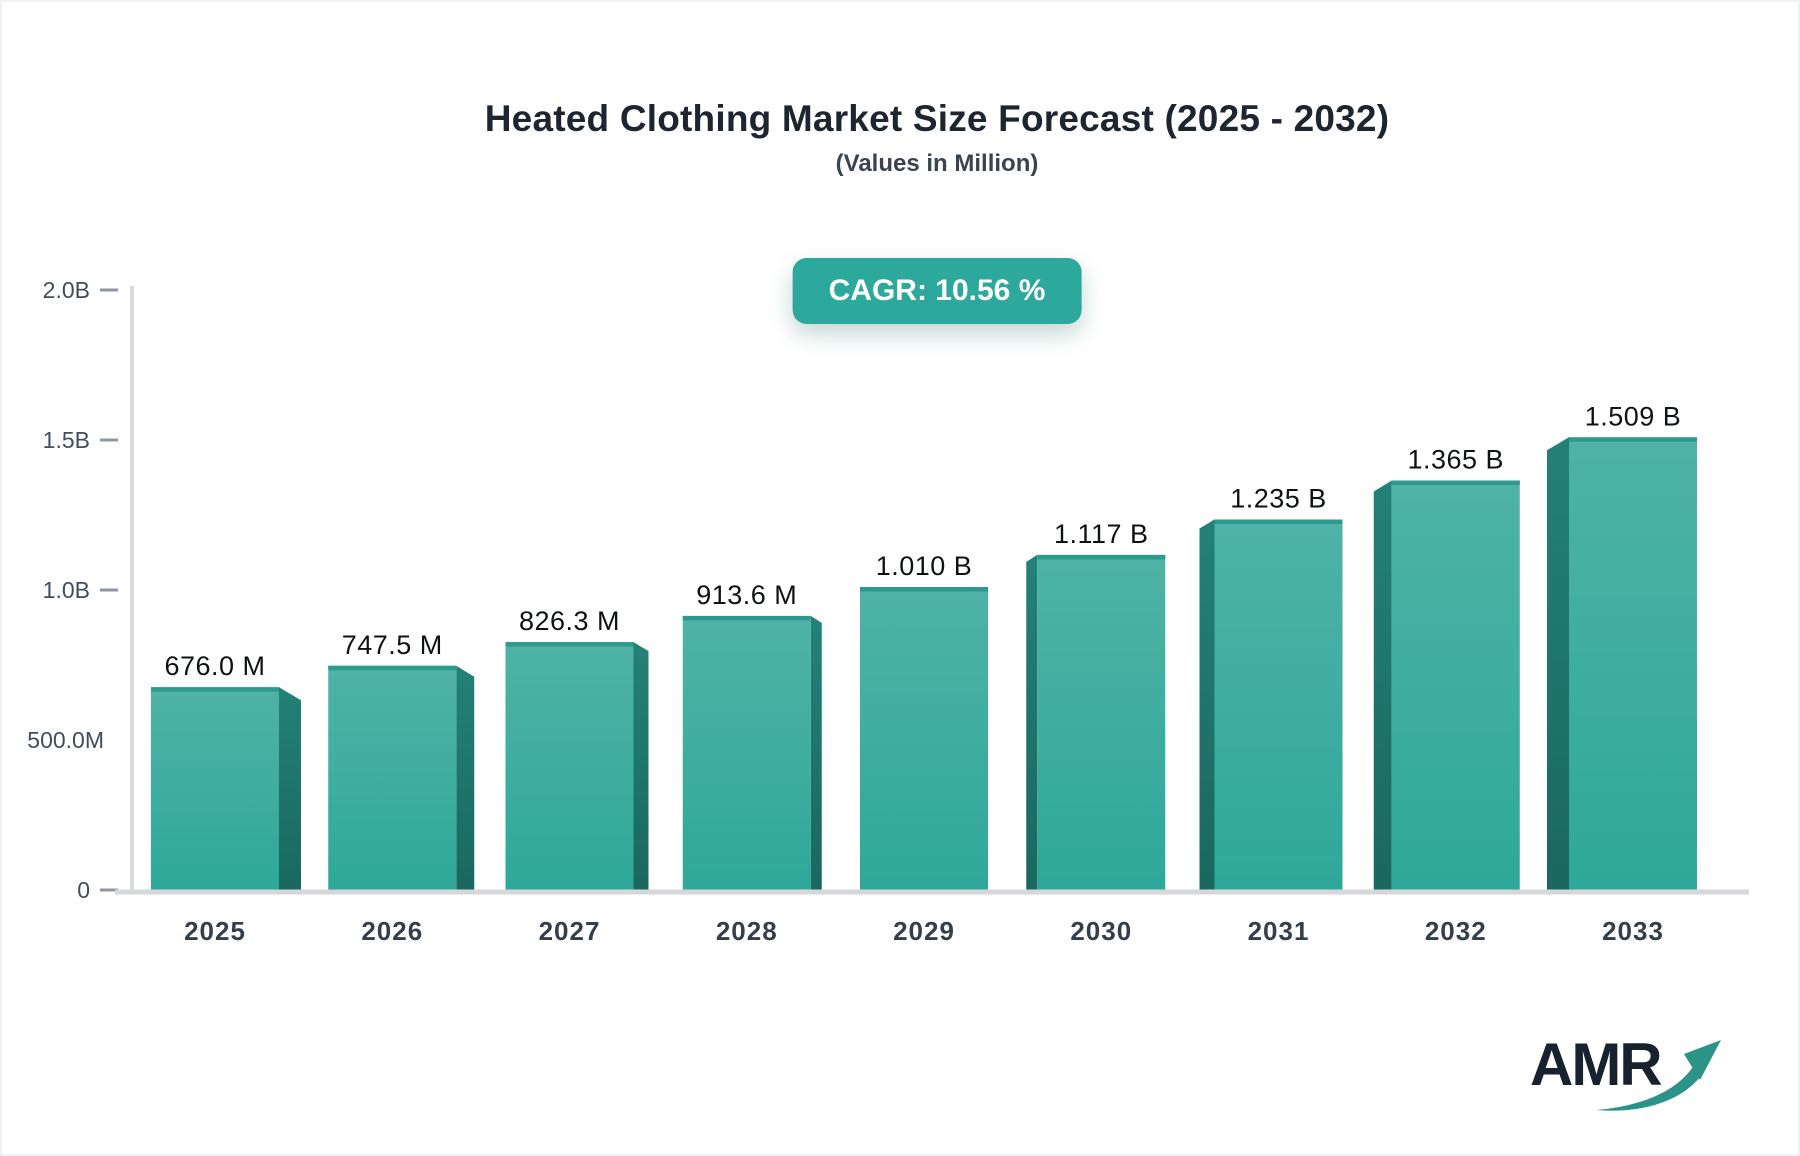 This screenshot has width=1800, height=1156. What do you see at coordinates (1279, 931) in the screenshot?
I see `x-axis-label: 2031` at bounding box center [1279, 931].